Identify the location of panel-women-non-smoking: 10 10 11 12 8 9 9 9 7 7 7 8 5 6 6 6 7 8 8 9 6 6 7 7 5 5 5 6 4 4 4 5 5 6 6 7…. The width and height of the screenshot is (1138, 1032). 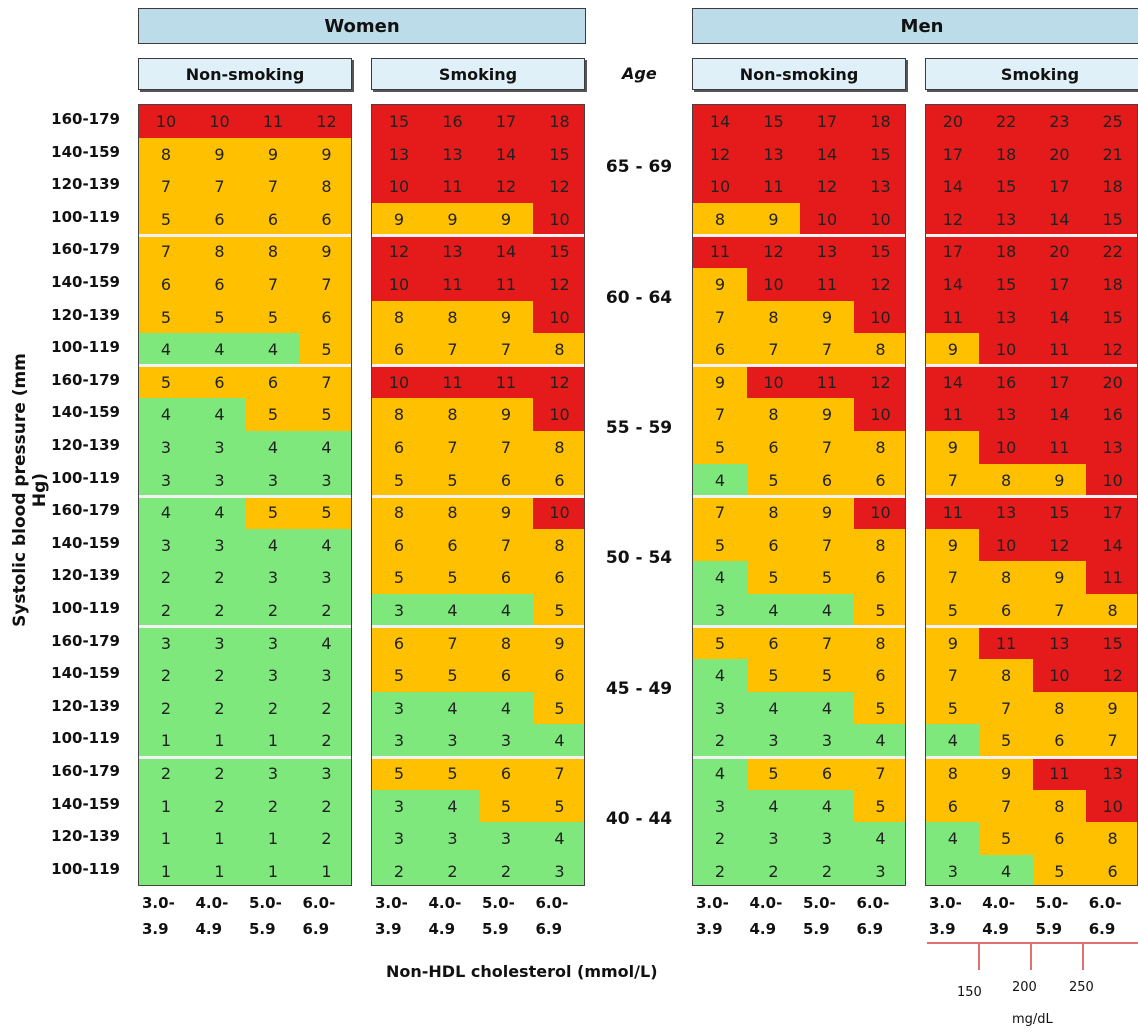
(245, 495).